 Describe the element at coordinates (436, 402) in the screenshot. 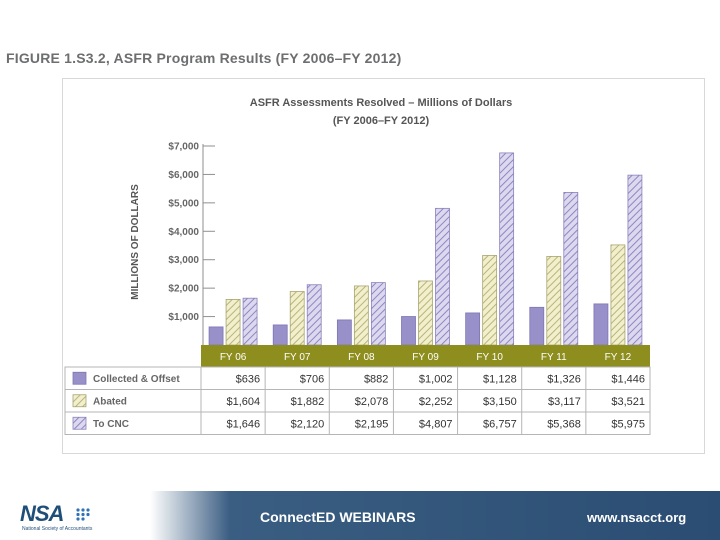

I see `data-label: $2,252` at that location.